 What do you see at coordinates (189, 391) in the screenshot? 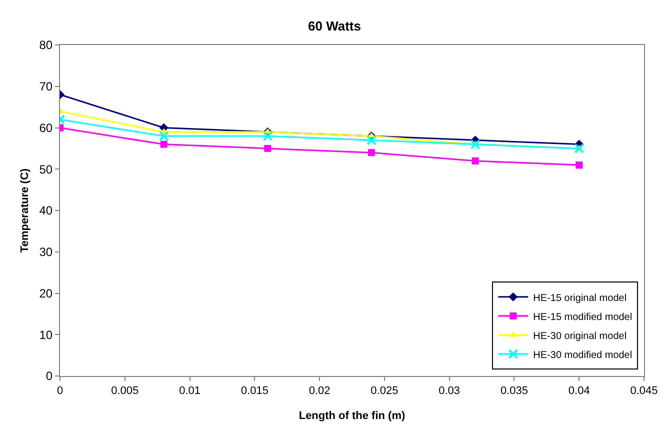
I see `x-tick-label: 0.01` at bounding box center [189, 391].